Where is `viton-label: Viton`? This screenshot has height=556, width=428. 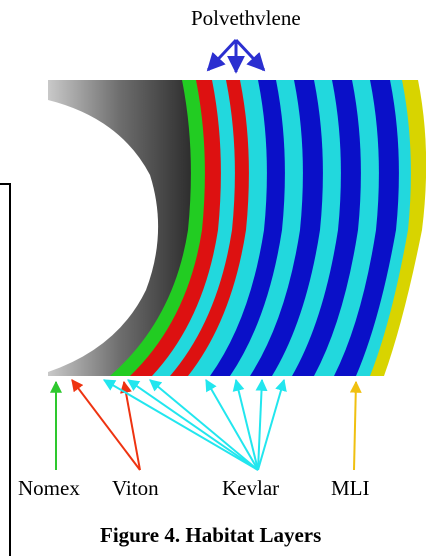
viton-label: Viton is located at coordinates (135, 488).